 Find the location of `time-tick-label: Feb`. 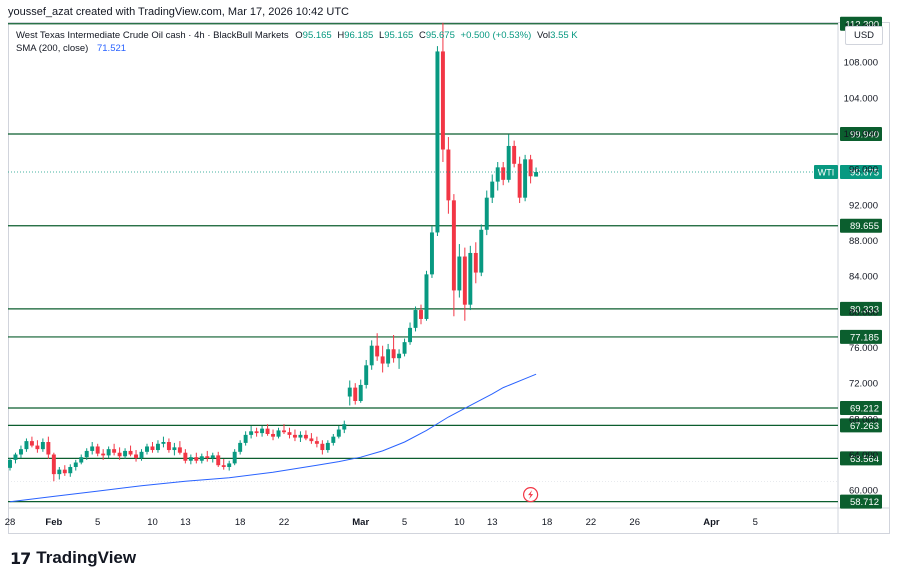

time-tick-label: Feb is located at coordinates (53, 522).